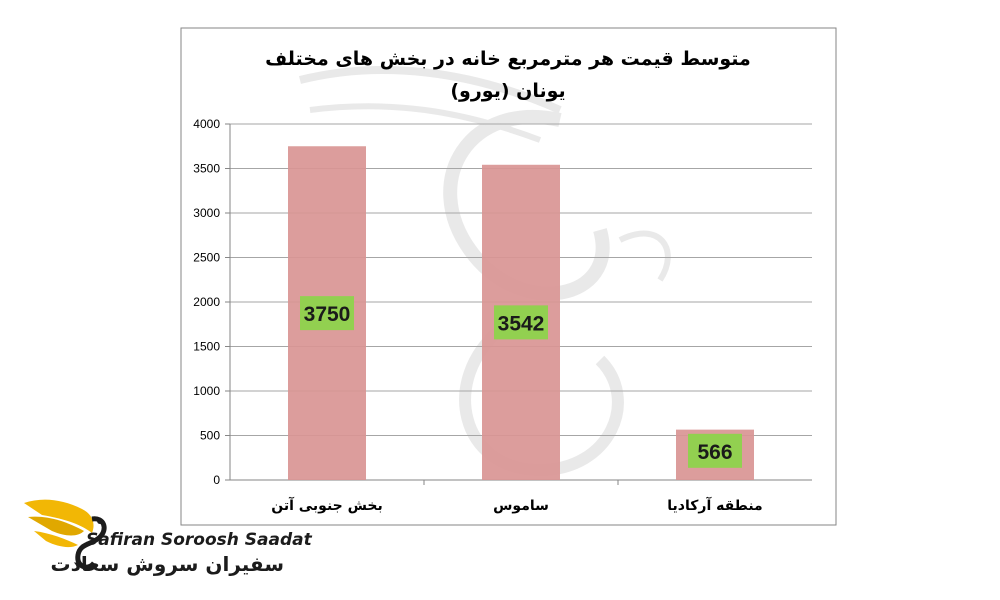 The width and height of the screenshot is (1000, 600). Describe the element at coordinates (521, 382) in the screenshot. I see `data-labels: 3750 3542 566` at that location.